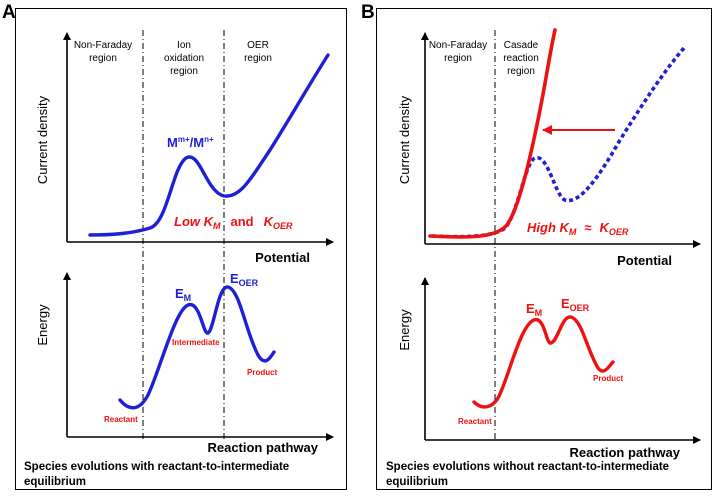  What do you see at coordinates (608, 378) in the screenshot?
I see `panel-b-product-label: Product` at bounding box center [608, 378].